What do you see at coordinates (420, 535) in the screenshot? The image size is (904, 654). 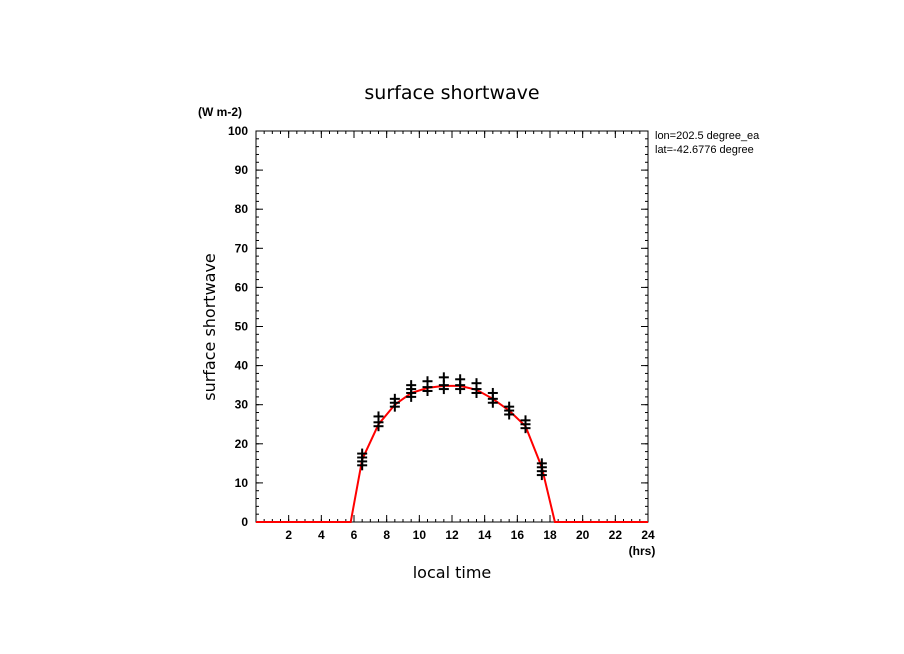 I see `x-tick-label: 10` at bounding box center [420, 535].